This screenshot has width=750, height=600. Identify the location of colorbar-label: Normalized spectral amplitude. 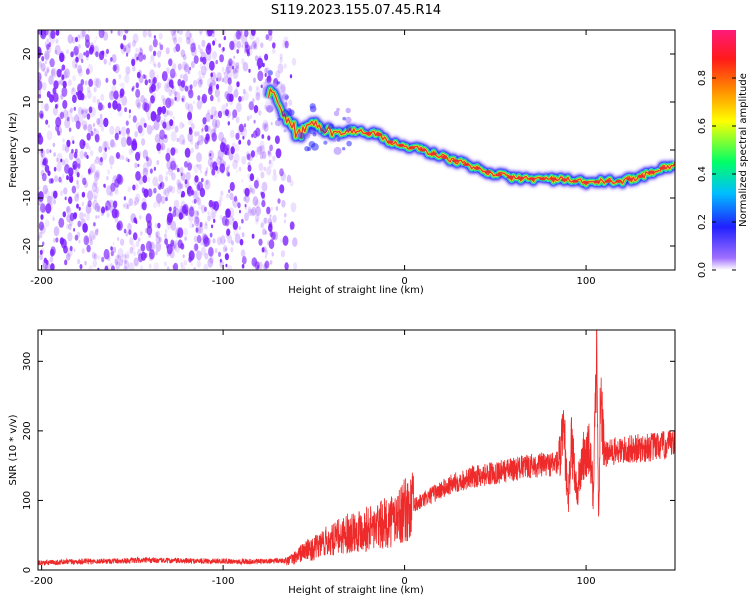
(743, 150).